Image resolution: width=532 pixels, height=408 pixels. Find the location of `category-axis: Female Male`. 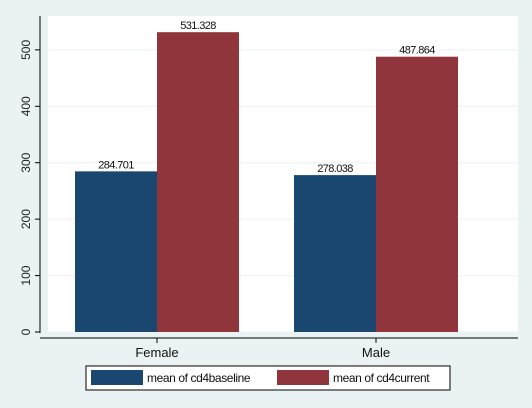

category-axis: Female Male is located at coordinates (279, 348).